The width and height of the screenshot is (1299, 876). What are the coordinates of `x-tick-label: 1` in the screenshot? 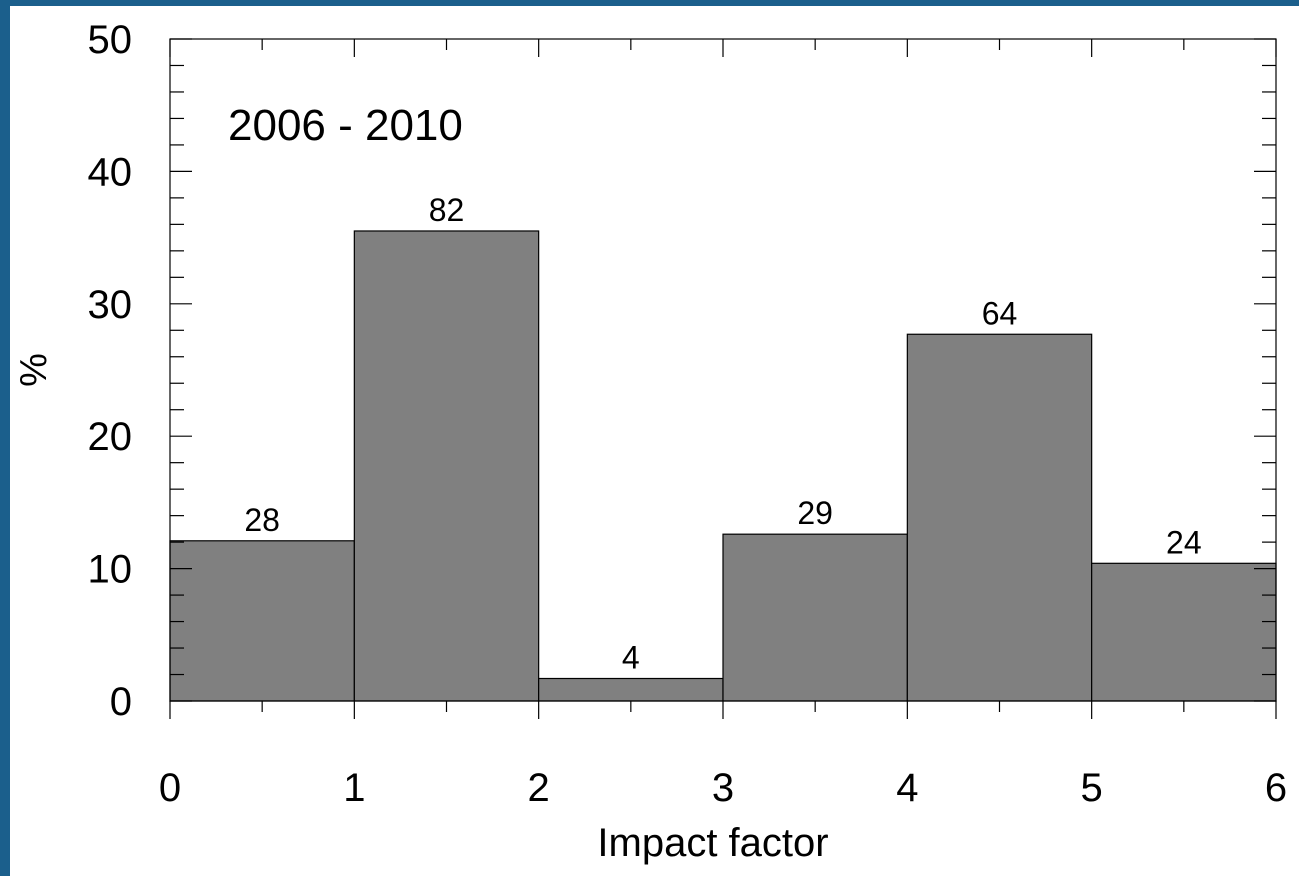 It's located at (354, 788).